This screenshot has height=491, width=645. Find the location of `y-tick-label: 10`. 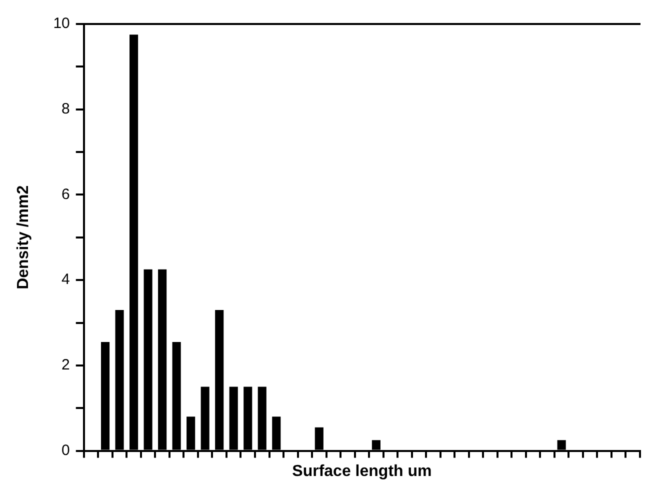

y-tick-label: 10 is located at coordinates (61, 23).